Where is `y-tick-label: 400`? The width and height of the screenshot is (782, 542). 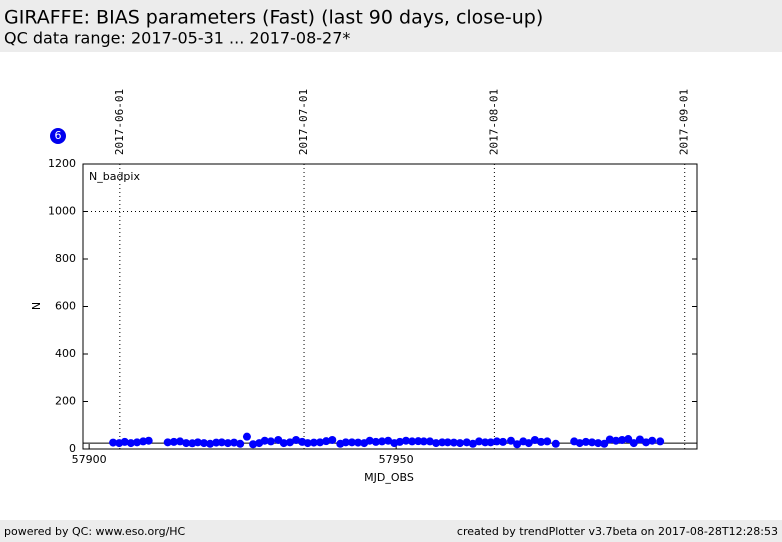 y-tick-label: 400 is located at coordinates (65, 353).